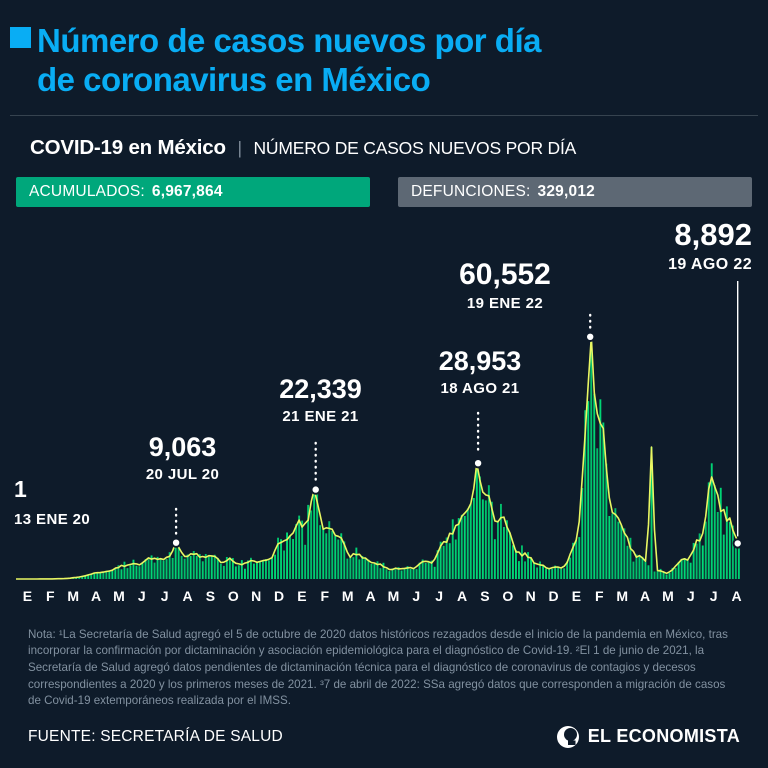 Image resolution: width=768 pixels, height=768 pixels. Describe the element at coordinates (384, 115) in the screenshot. I see `header-divider` at that location.